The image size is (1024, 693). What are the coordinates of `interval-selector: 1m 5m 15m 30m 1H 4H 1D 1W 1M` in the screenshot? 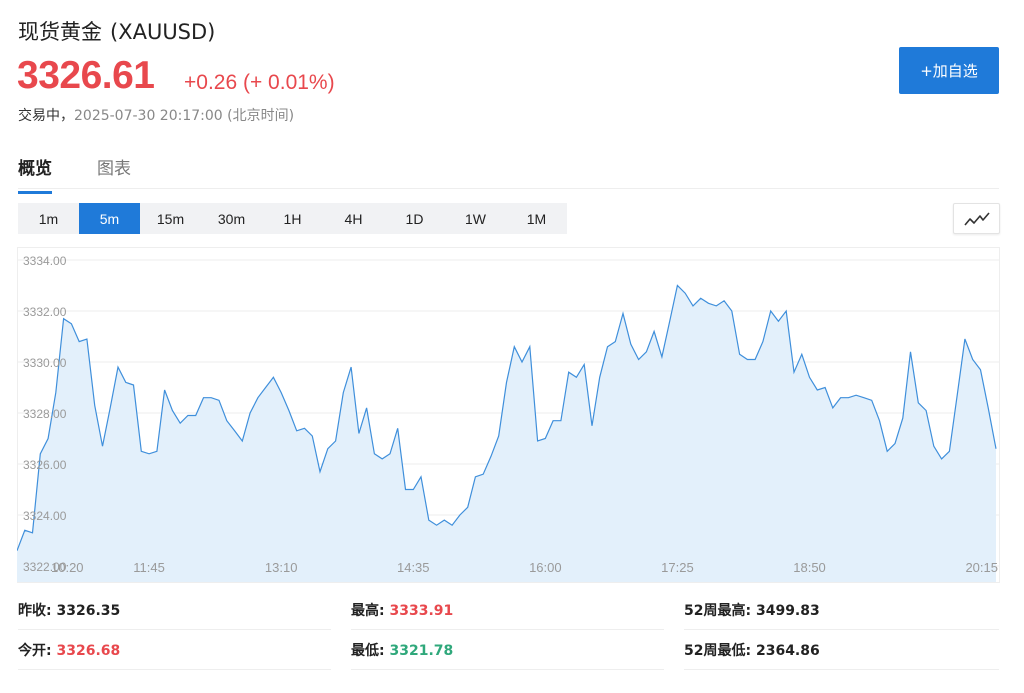 It's located at (292, 218).